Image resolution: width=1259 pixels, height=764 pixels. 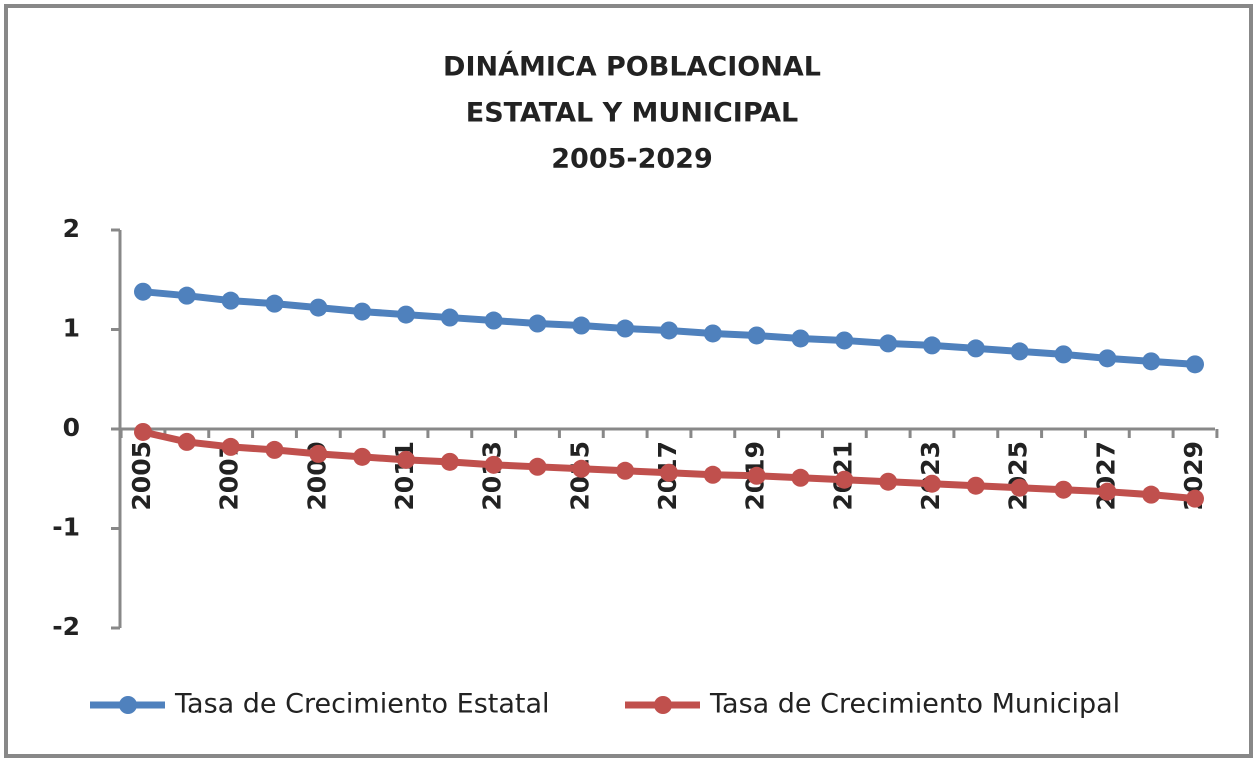 What do you see at coordinates (492, 476) in the screenshot?
I see `x-tick-label: 2013` at bounding box center [492, 476].